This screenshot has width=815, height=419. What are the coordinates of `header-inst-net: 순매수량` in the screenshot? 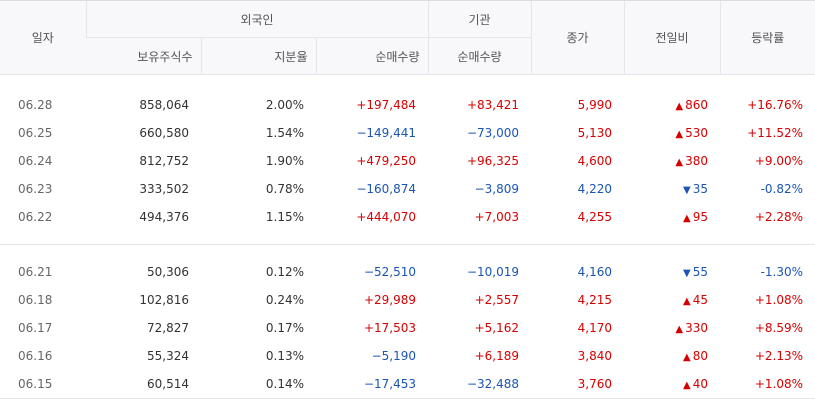 It's located at (479, 56).